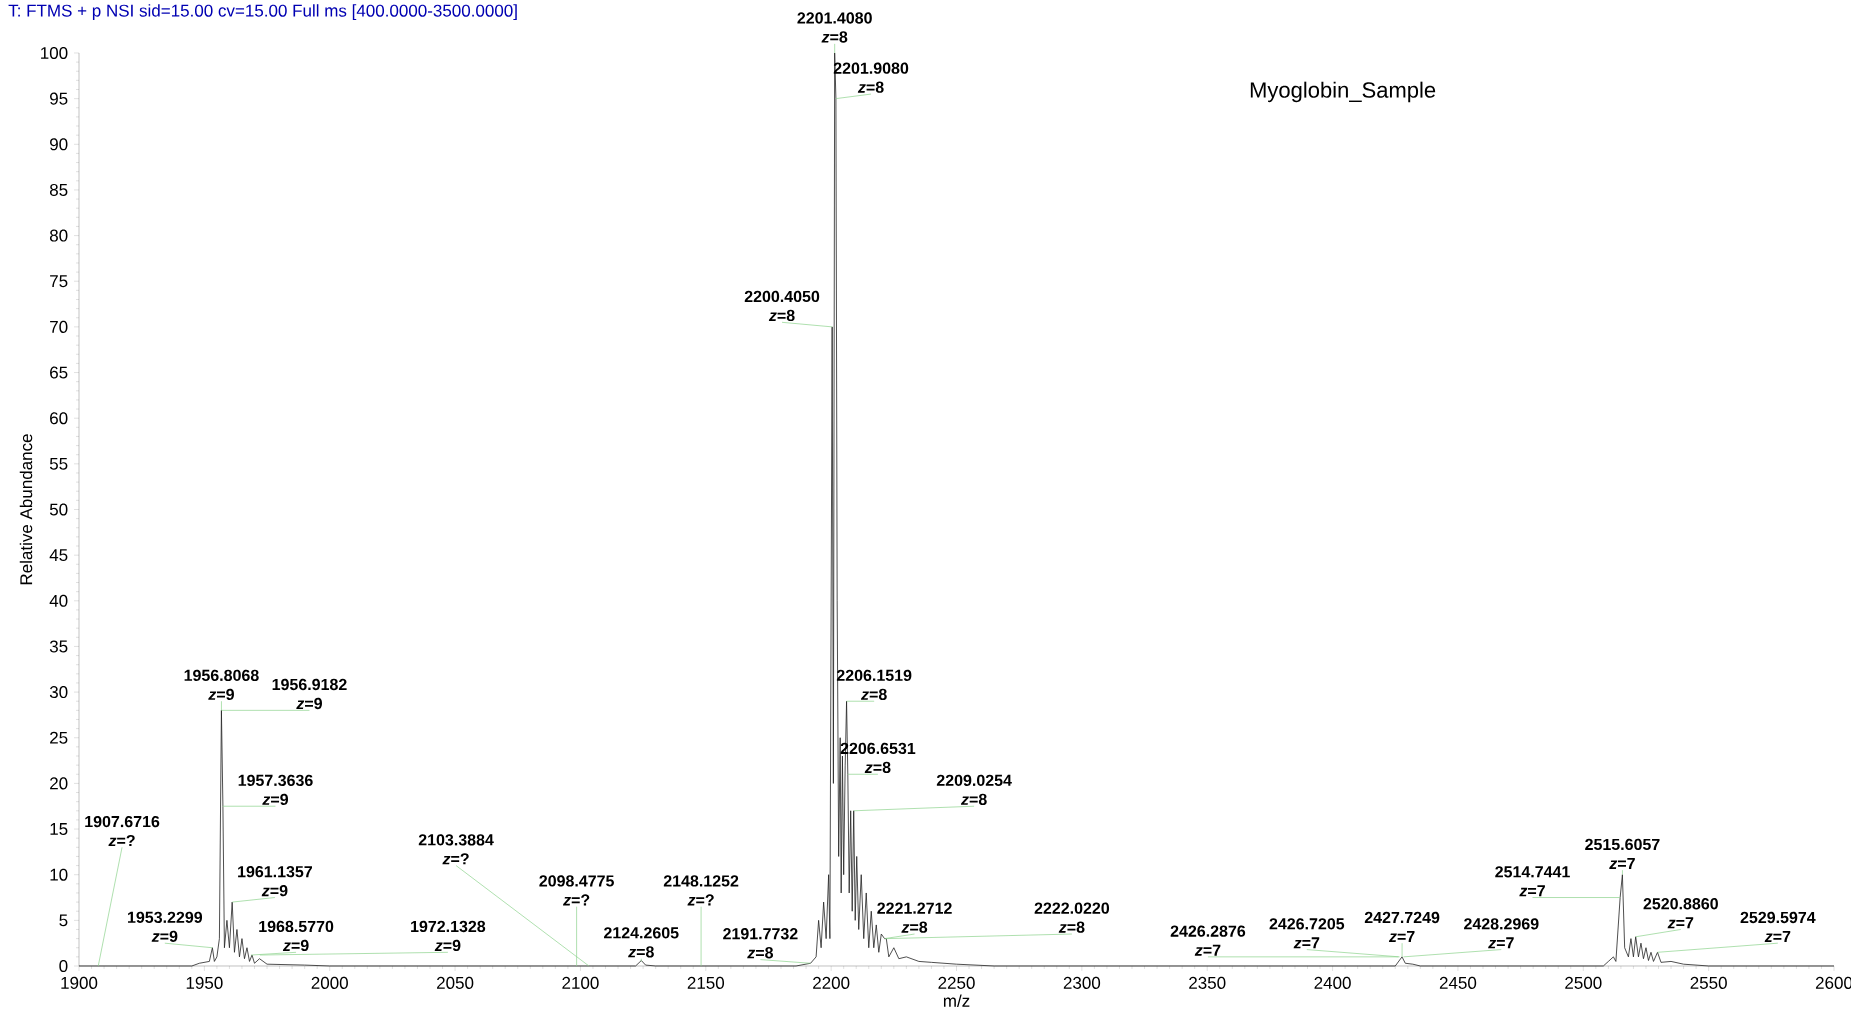 This screenshot has height=1027, width=1851. Describe the element at coordinates (221, 685) in the screenshot. I see `annotation: 1956.8068 z=9` at that location.